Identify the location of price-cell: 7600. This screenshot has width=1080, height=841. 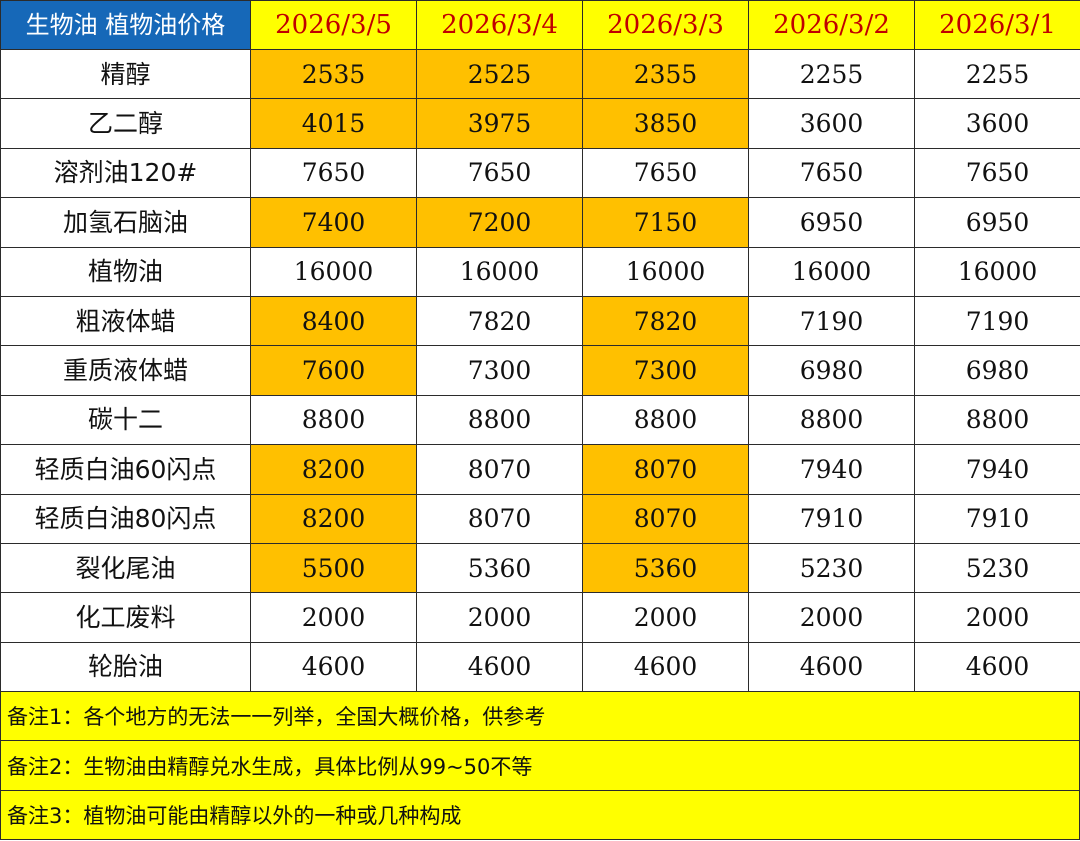
(333, 370).